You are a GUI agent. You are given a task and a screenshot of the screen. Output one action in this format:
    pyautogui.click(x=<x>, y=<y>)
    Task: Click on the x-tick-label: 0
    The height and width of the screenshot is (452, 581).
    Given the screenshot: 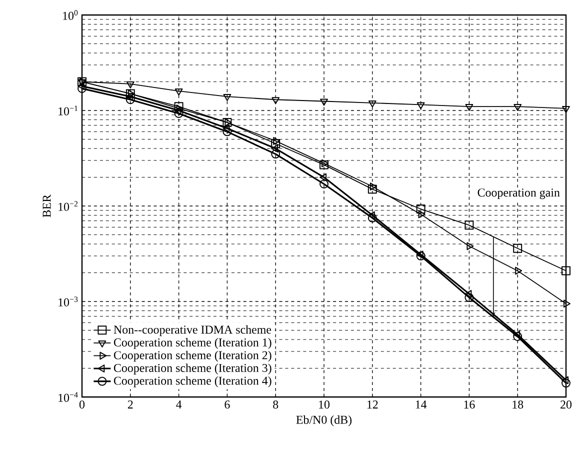 What is the action you would take?
    pyautogui.click(x=82, y=404)
    